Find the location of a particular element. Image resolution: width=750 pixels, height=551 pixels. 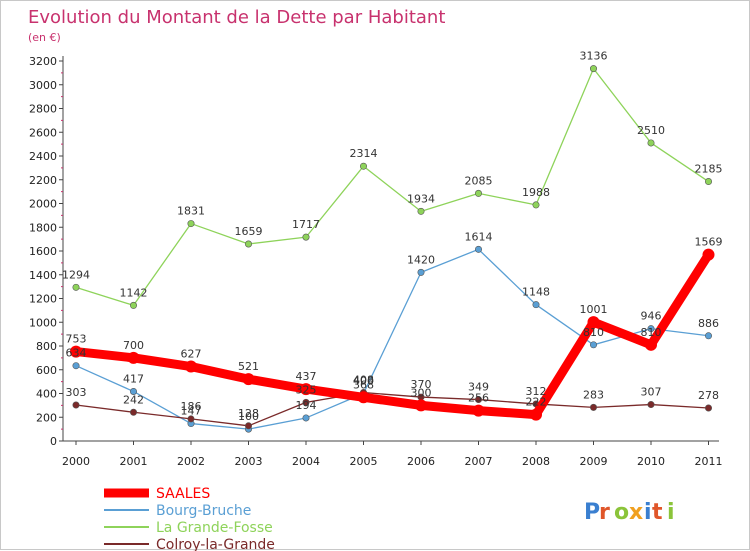

y-tick-label: 0 is located at coordinates (53, 441).